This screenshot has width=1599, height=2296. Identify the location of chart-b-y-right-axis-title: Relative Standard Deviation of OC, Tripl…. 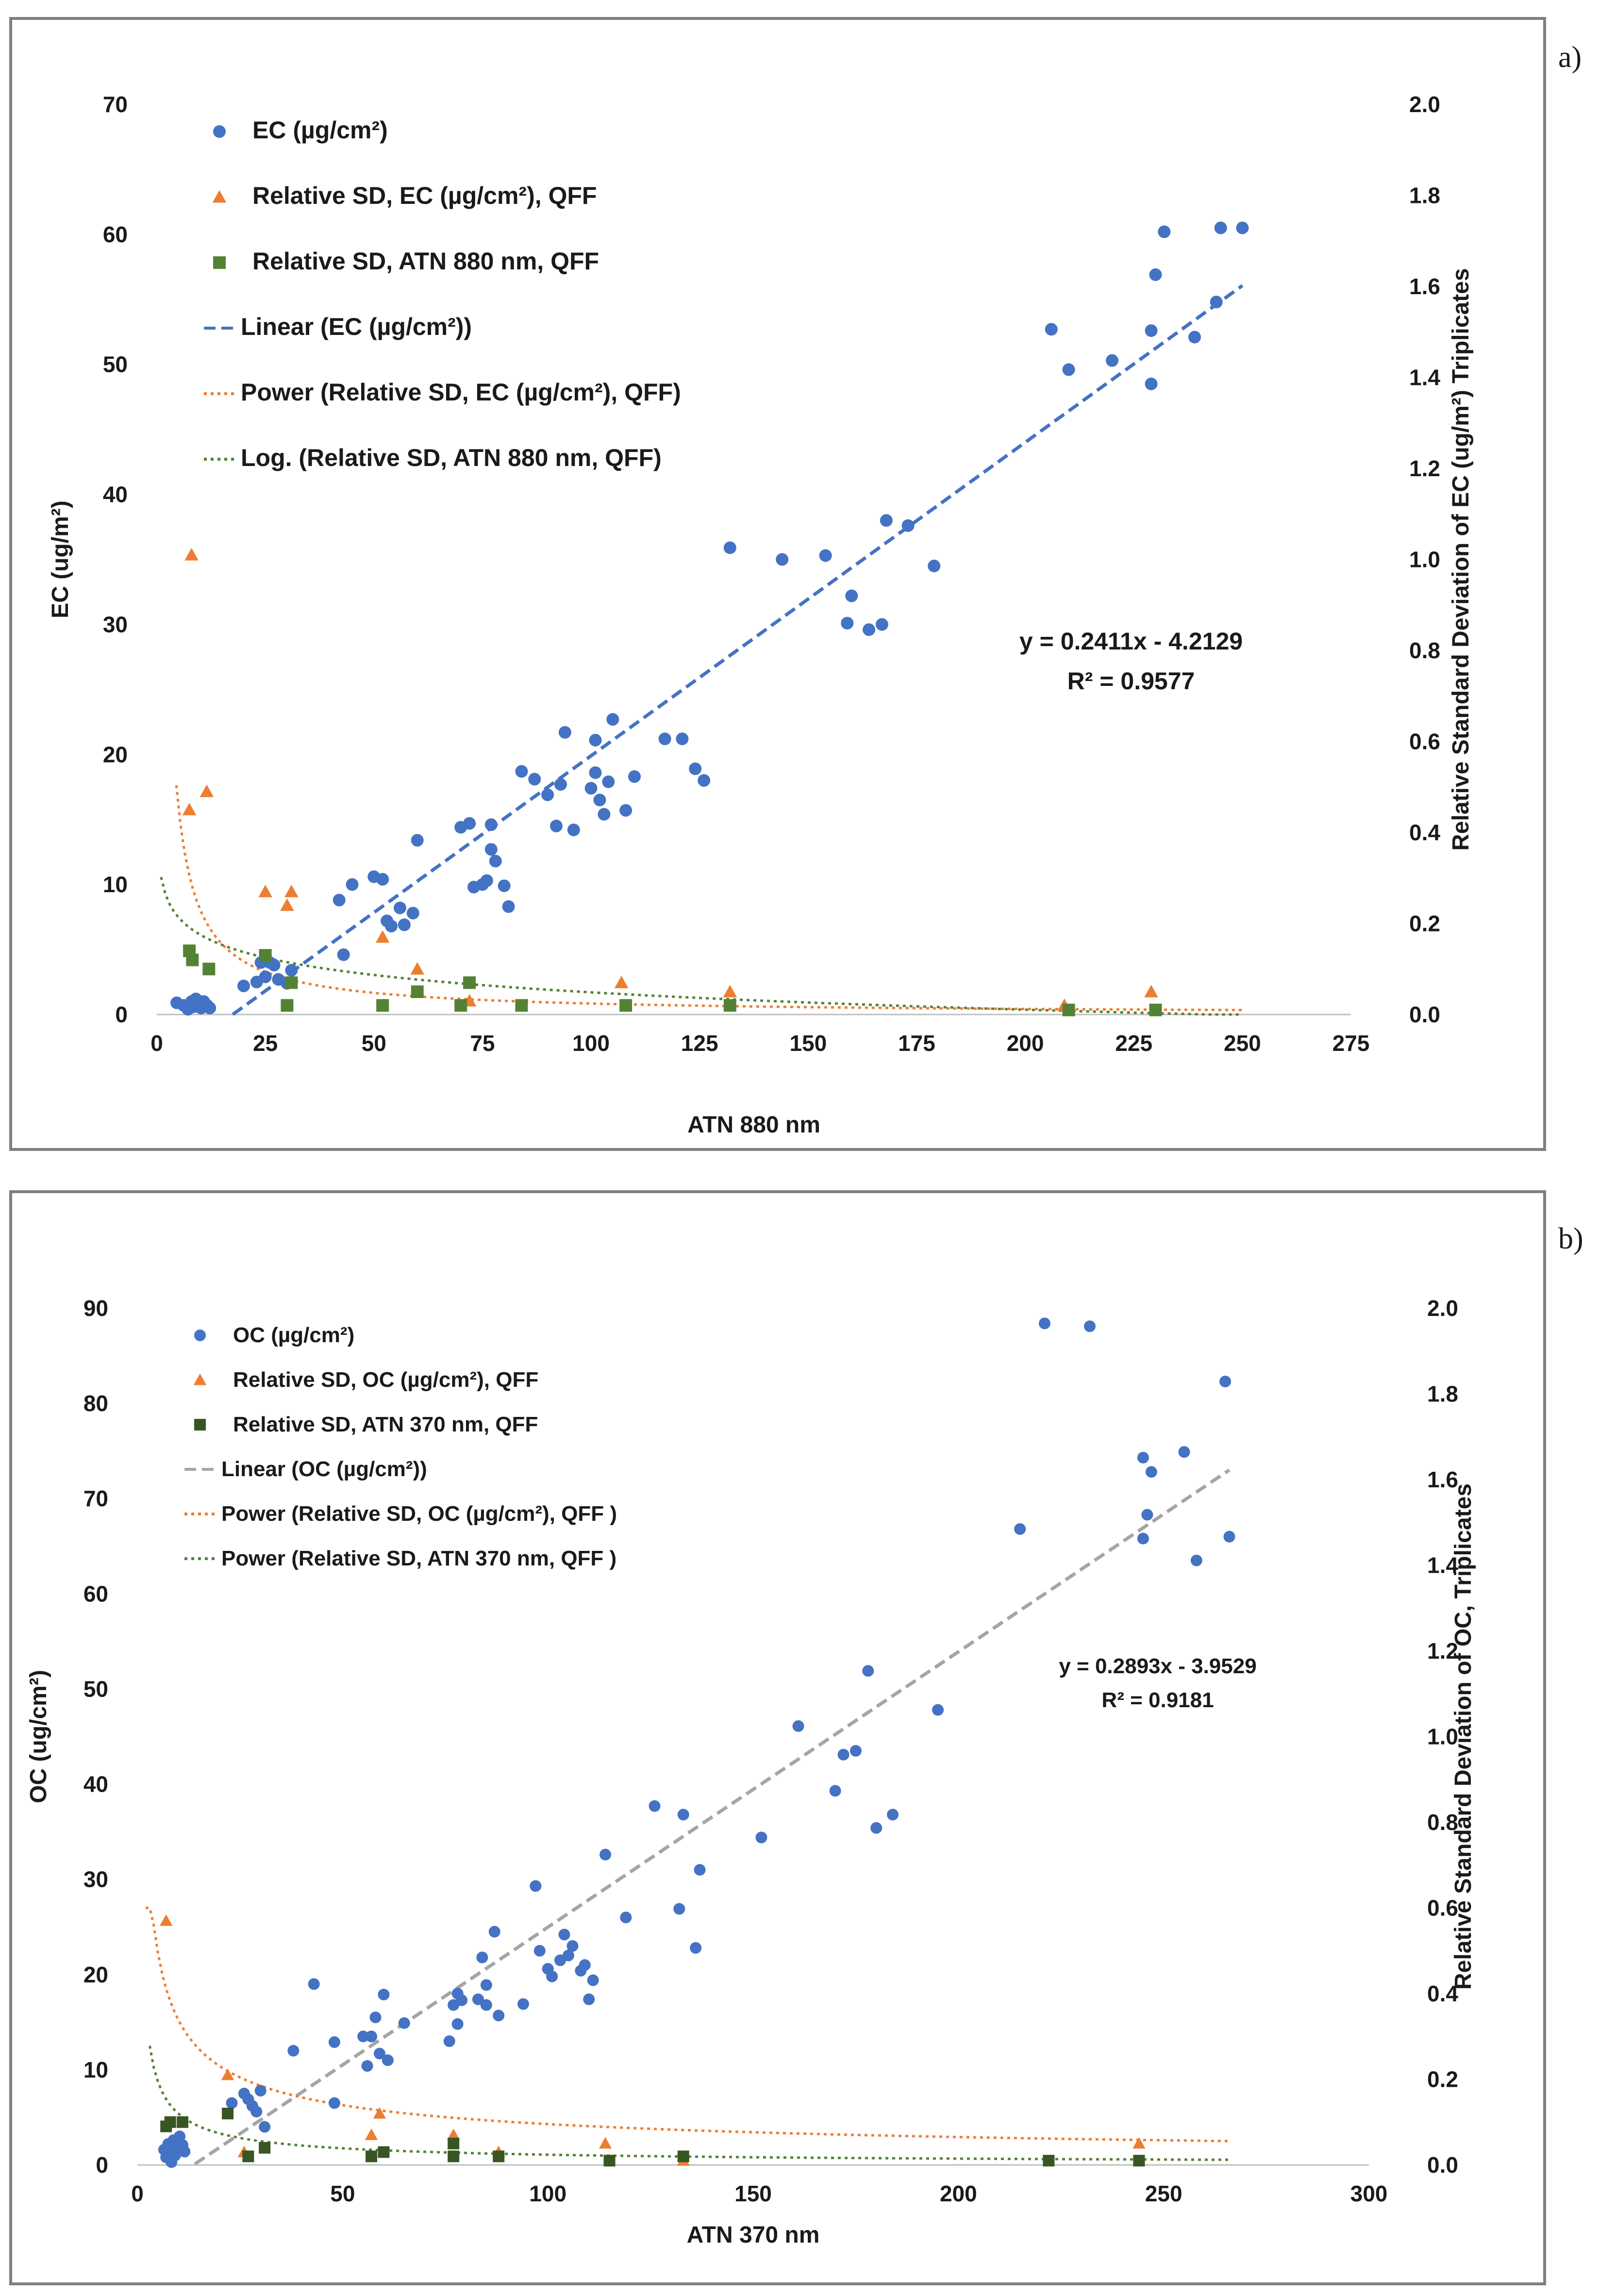
(1463, 1736).